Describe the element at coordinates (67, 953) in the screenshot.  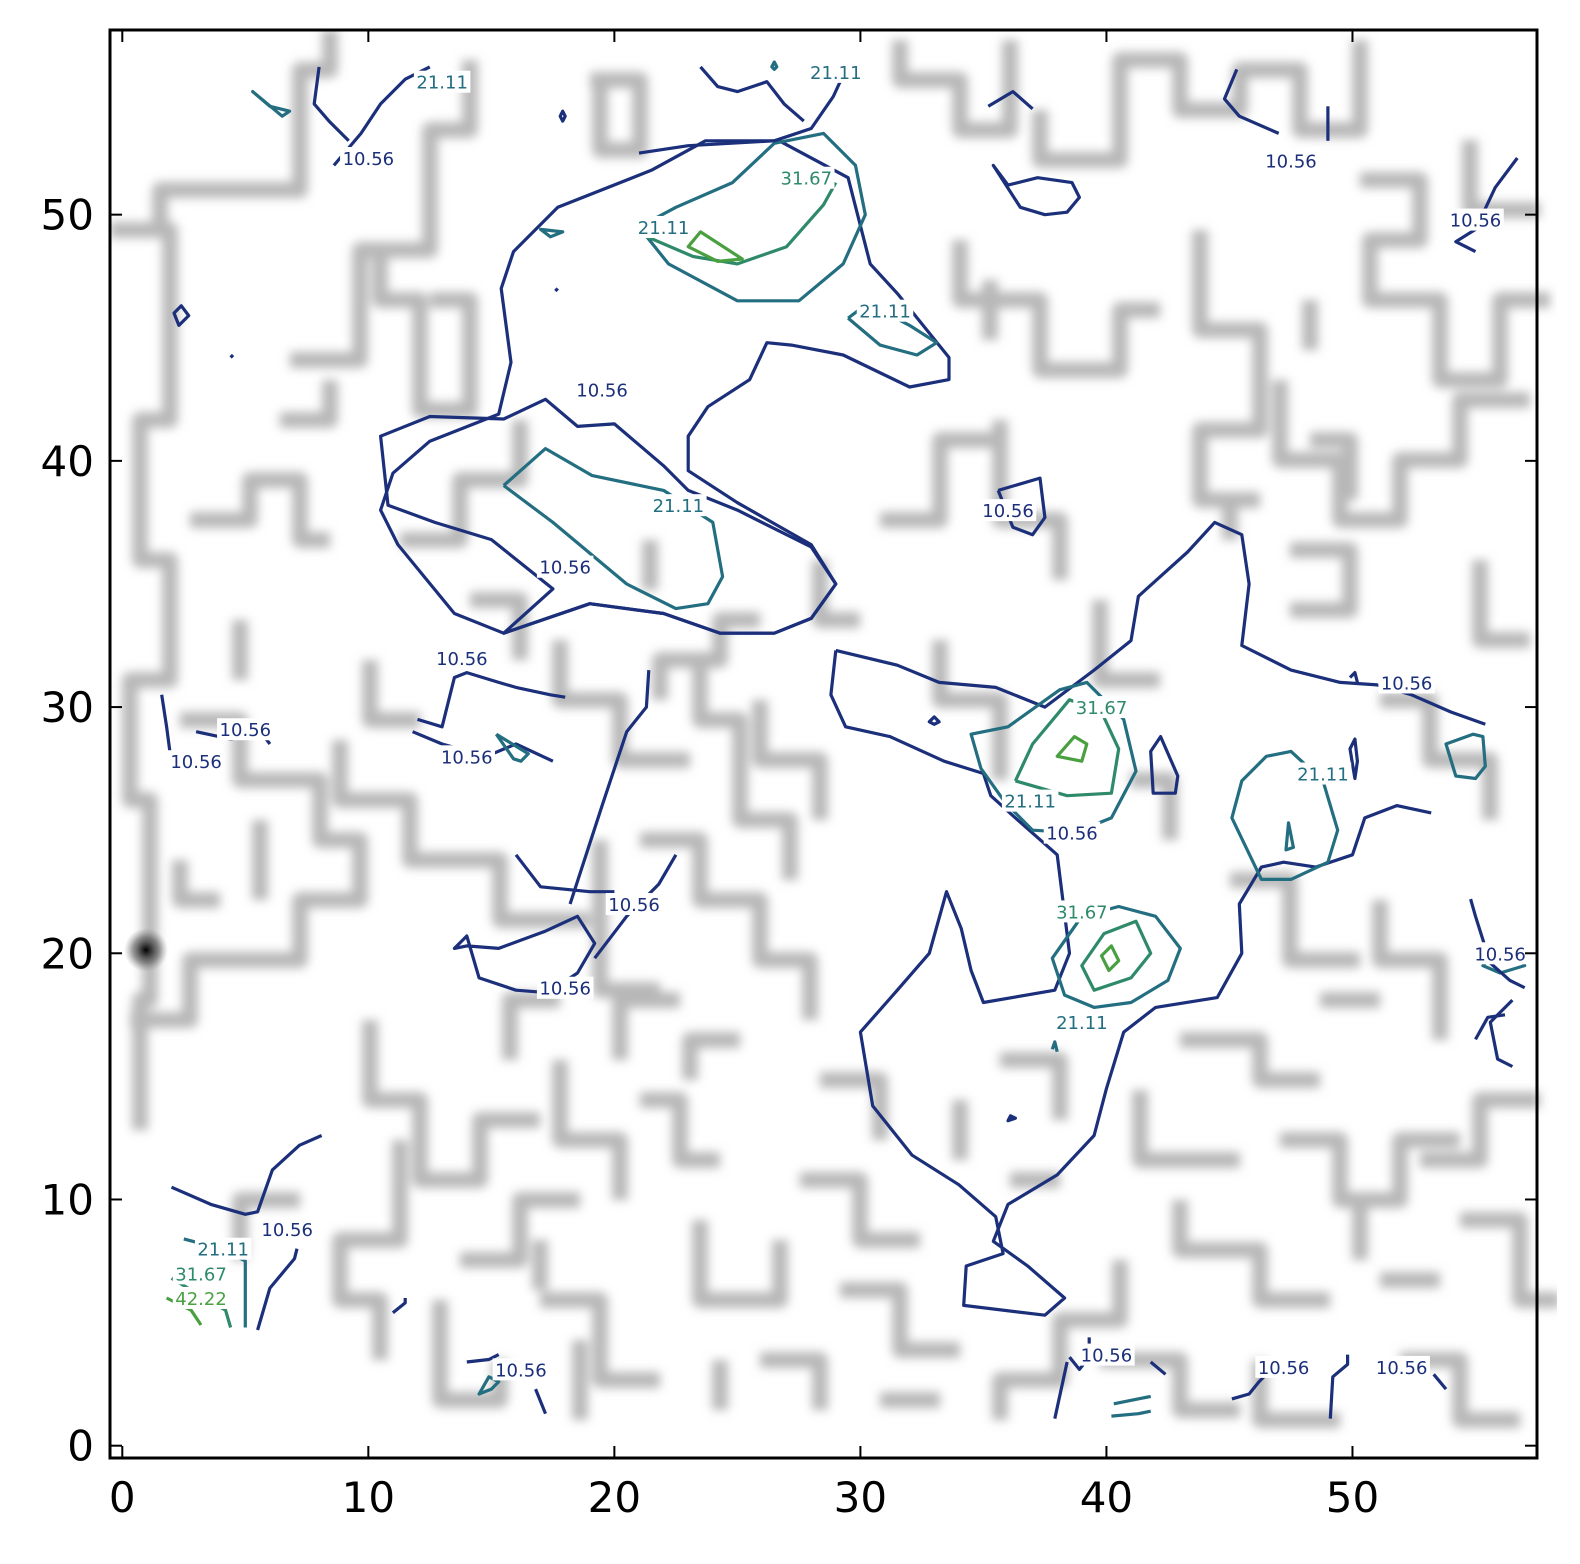
I see `y-tick-label-20: 20` at that location.